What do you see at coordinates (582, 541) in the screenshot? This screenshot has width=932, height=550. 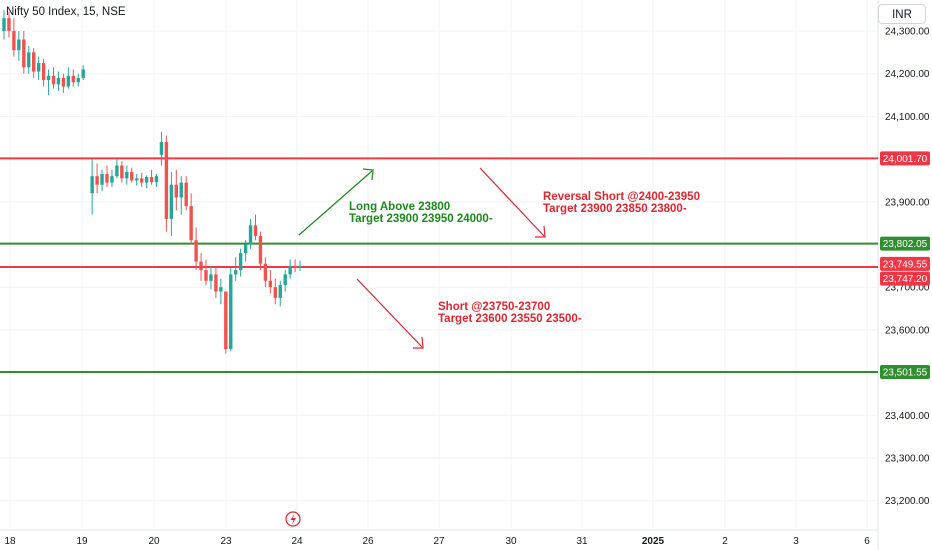 I see `x-tick-label: 31` at bounding box center [582, 541].